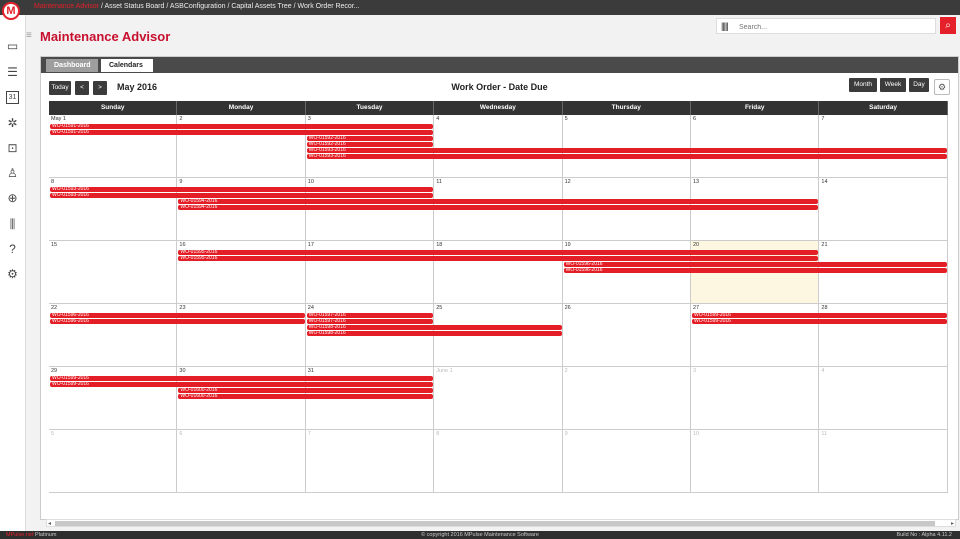 The image size is (960, 539). What do you see at coordinates (12, 249) in the screenshot?
I see `help-icon: ?` at bounding box center [12, 249].